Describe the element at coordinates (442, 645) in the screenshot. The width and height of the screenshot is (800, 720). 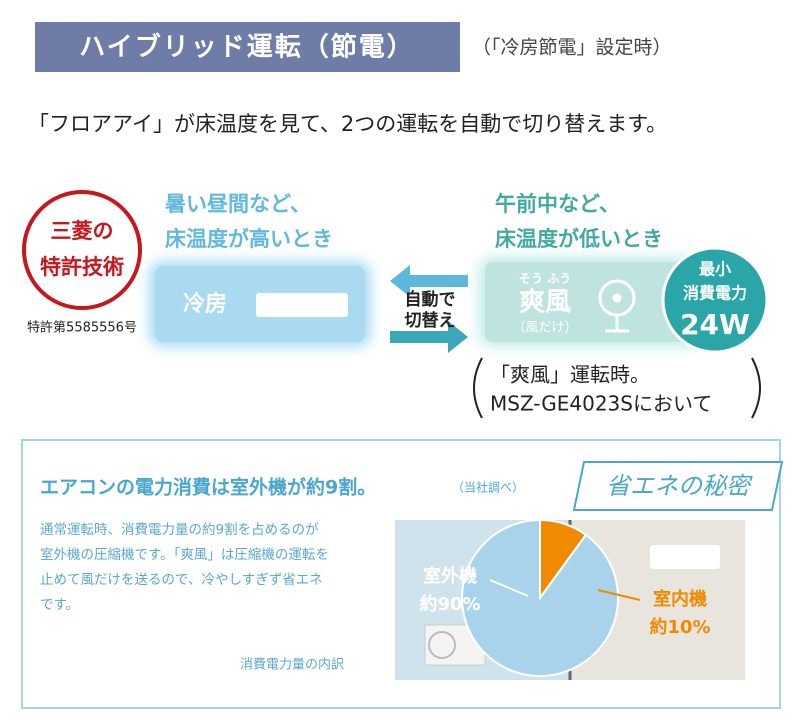
I see `outdoor-fan-icon` at that location.